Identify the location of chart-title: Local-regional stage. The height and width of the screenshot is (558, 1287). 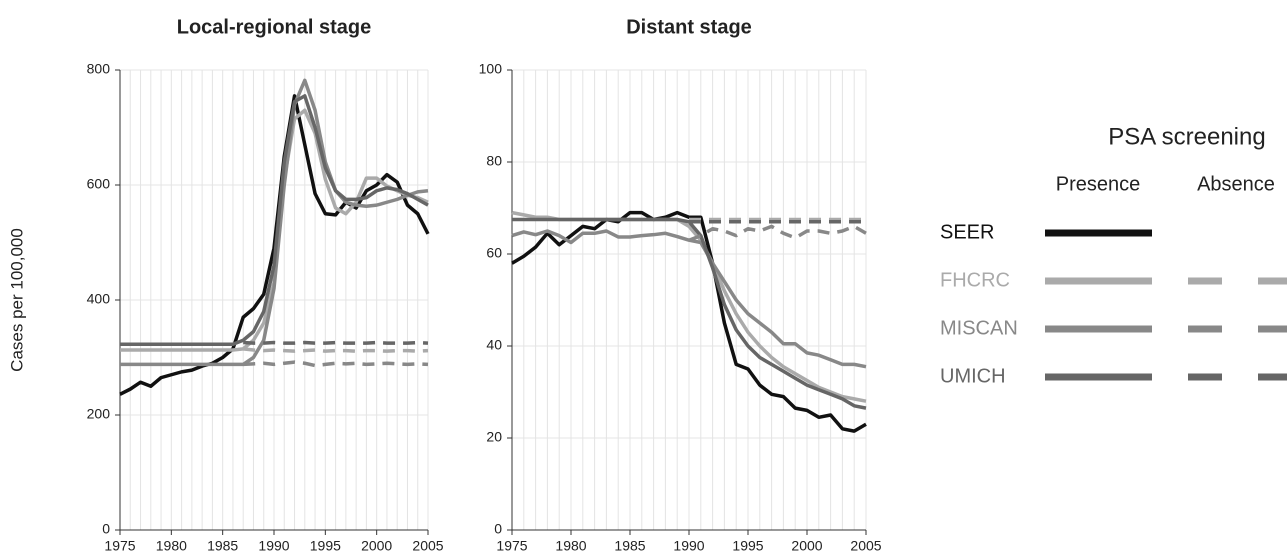
(274, 27).